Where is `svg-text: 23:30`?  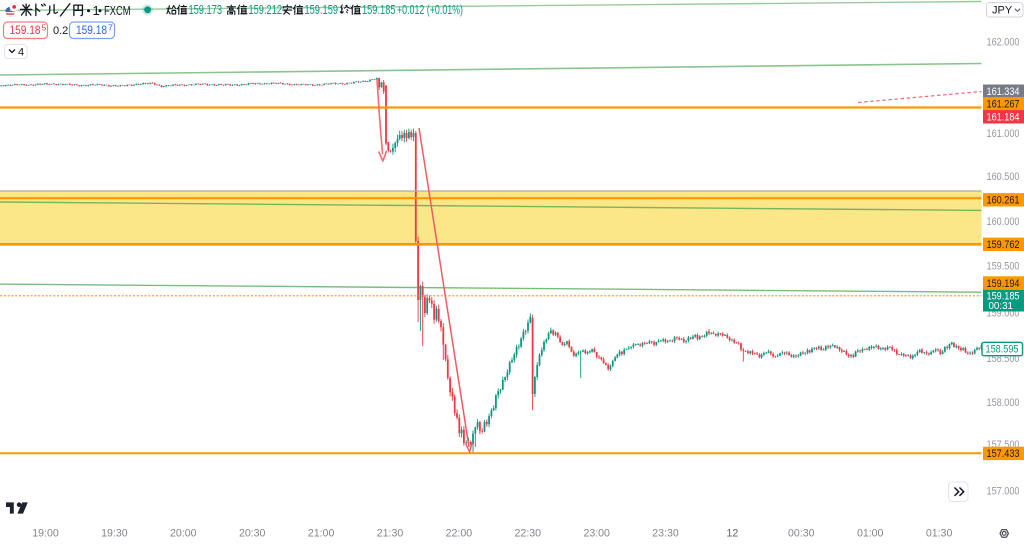
svg-text: 23:30 is located at coordinates (665, 533).